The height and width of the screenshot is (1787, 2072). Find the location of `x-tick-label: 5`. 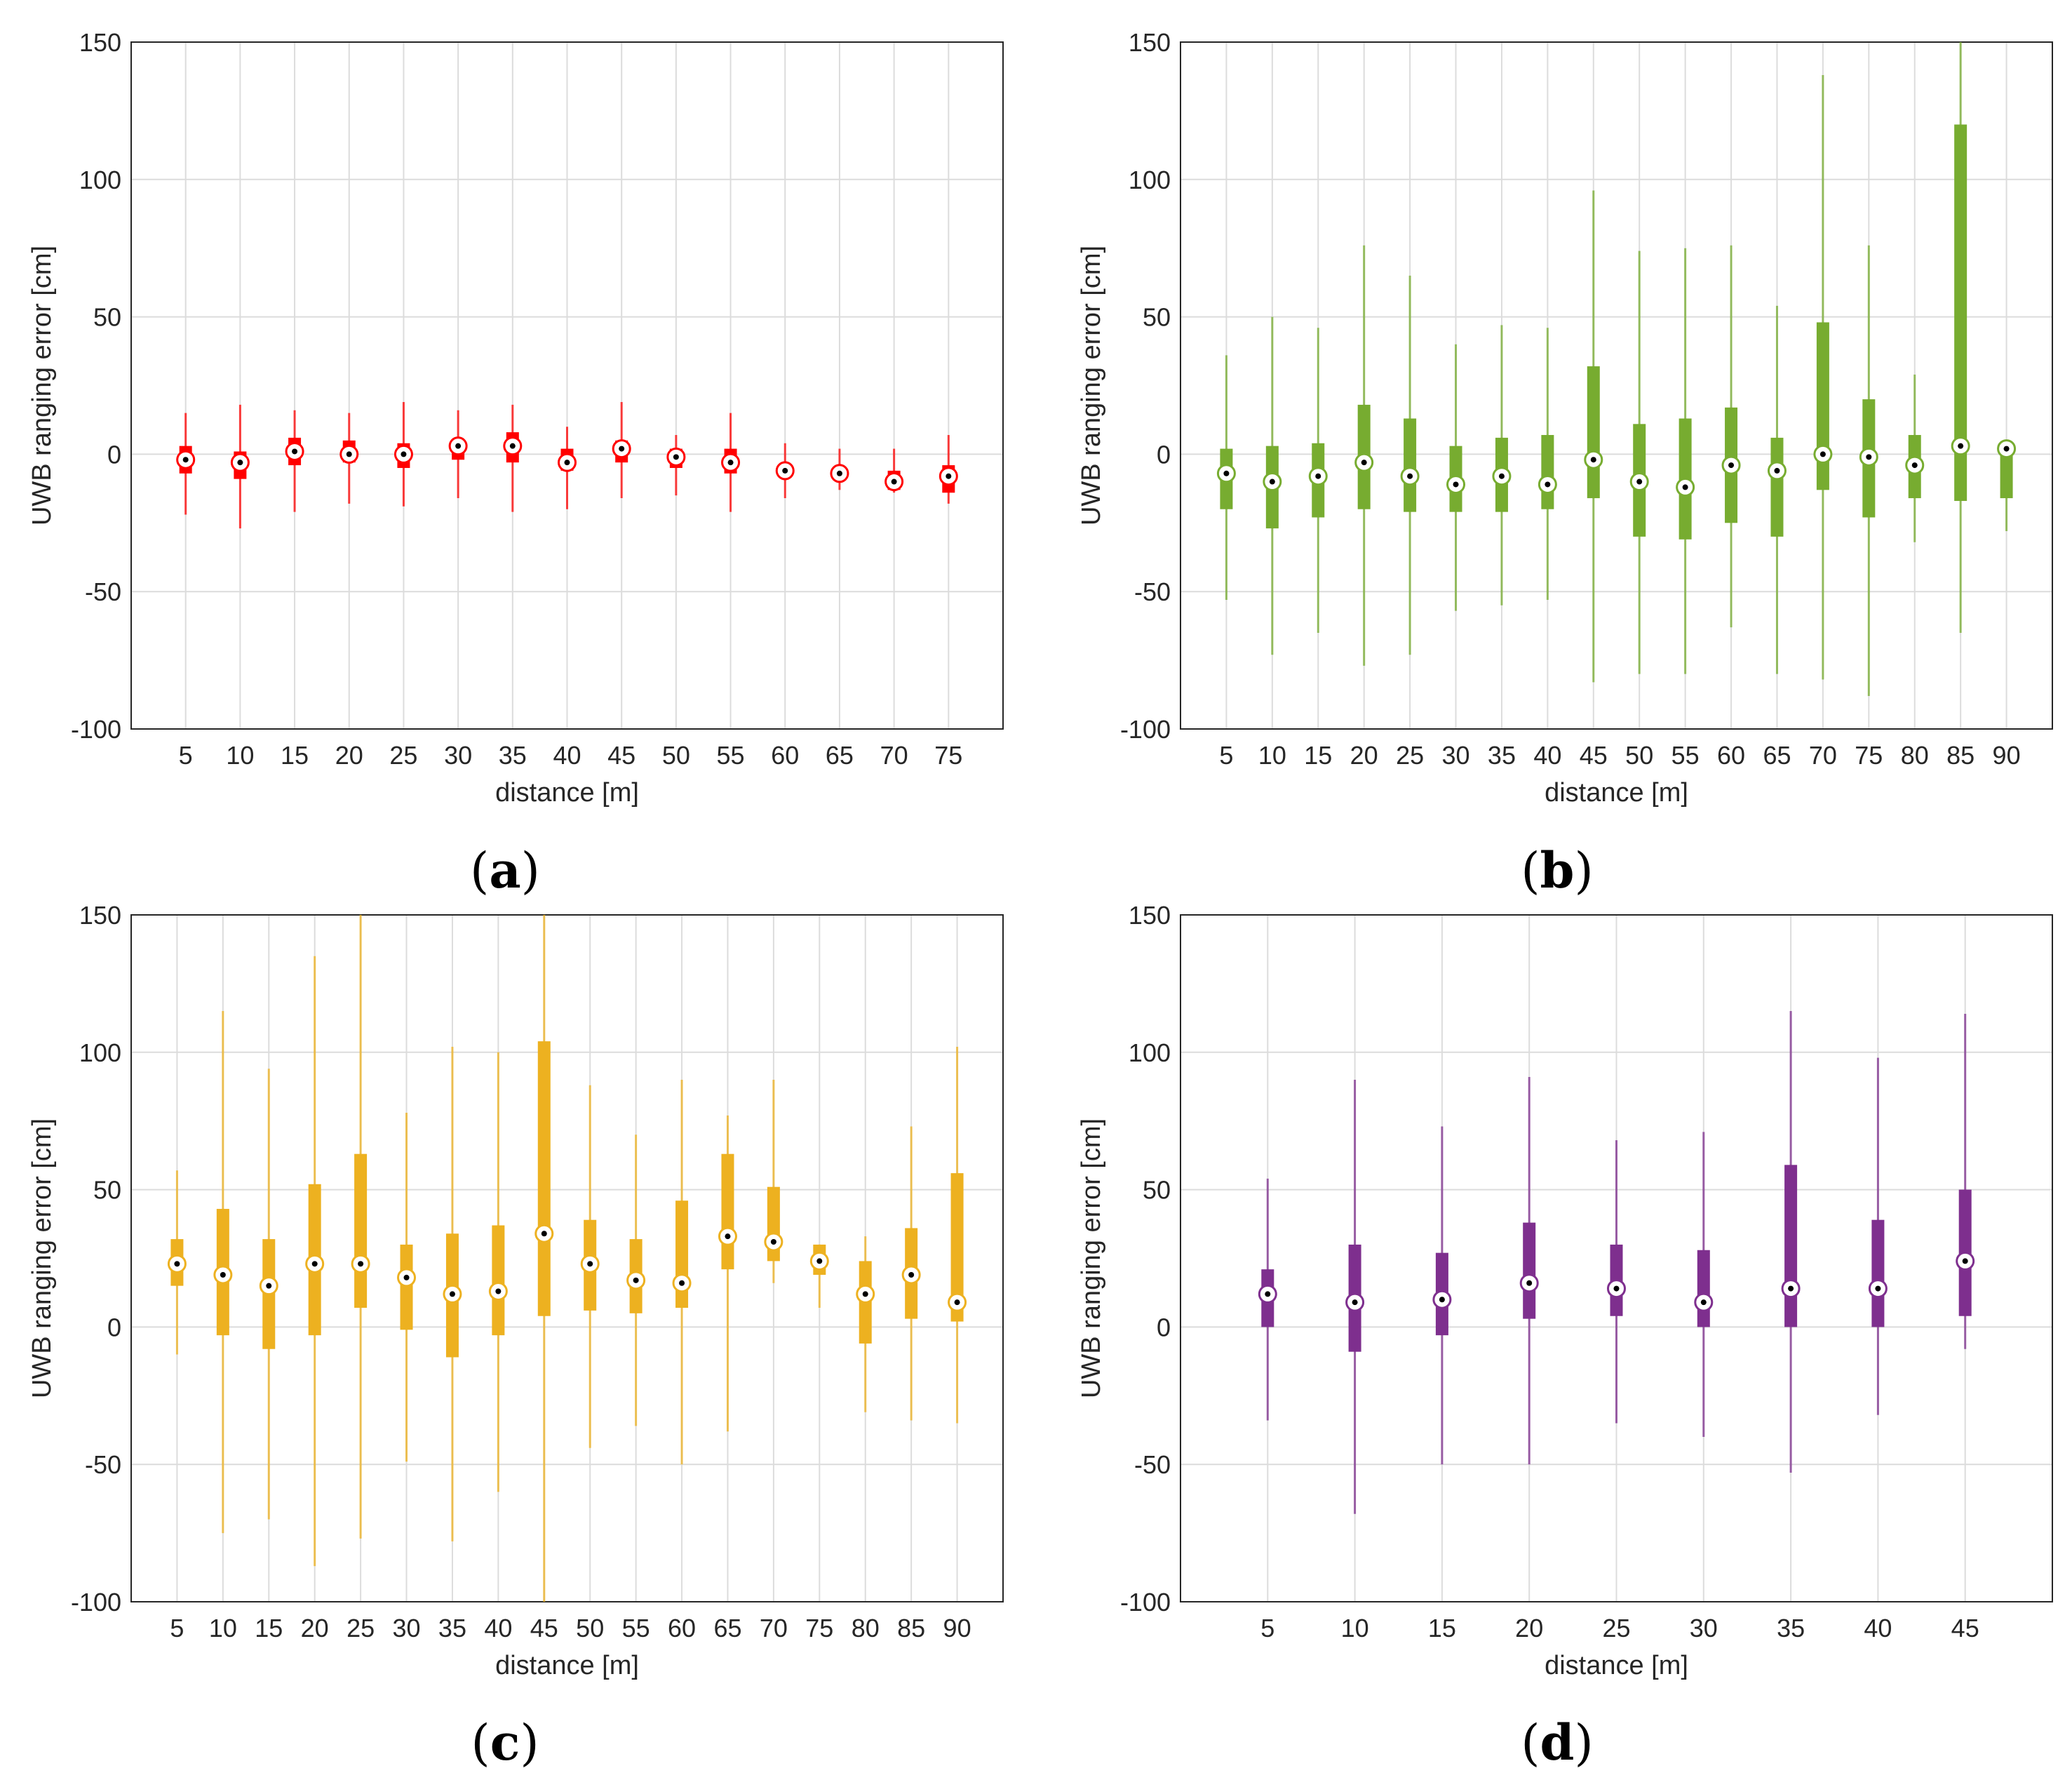

x-tick-label: 5 is located at coordinates (1267, 1628).